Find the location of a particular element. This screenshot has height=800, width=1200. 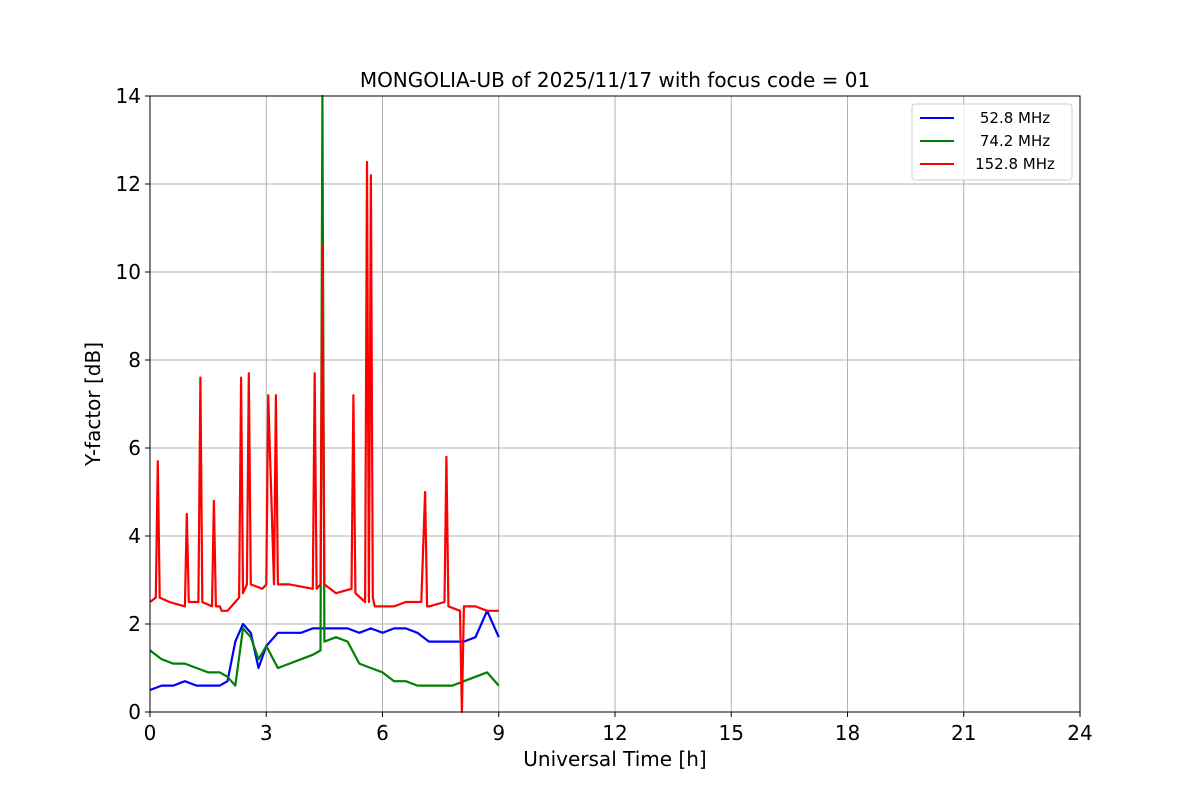

x-axis-label: Universal Time [h] is located at coordinates (614, 759).